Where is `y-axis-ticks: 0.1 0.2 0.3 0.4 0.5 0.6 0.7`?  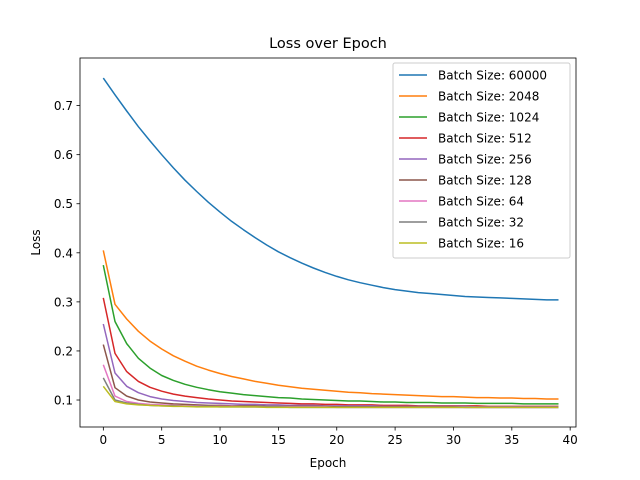 y-axis-ticks: 0.1 0.2 0.3 0.4 0.5 0.6 0.7 is located at coordinates (67, 253).